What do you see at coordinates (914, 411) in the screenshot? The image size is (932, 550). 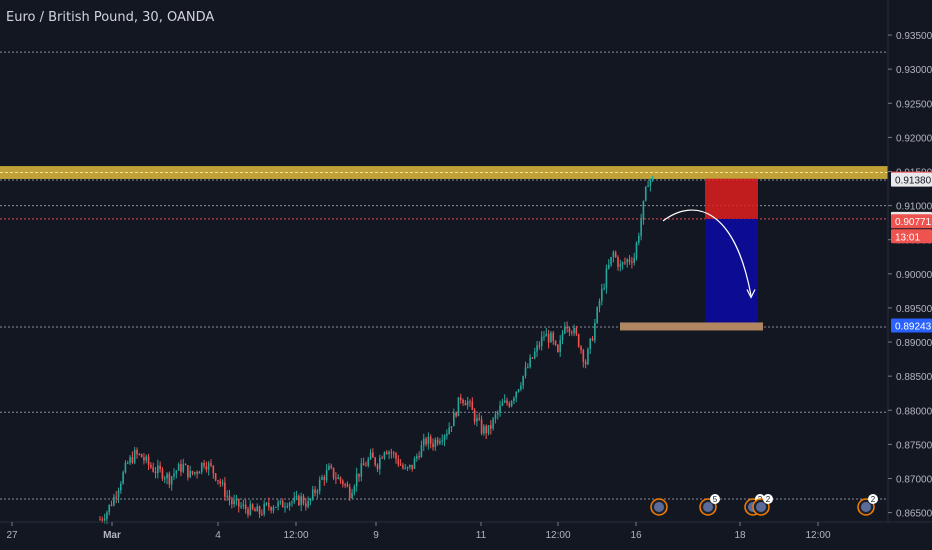 I see `price-tick-label: 0.88000` at bounding box center [914, 411].